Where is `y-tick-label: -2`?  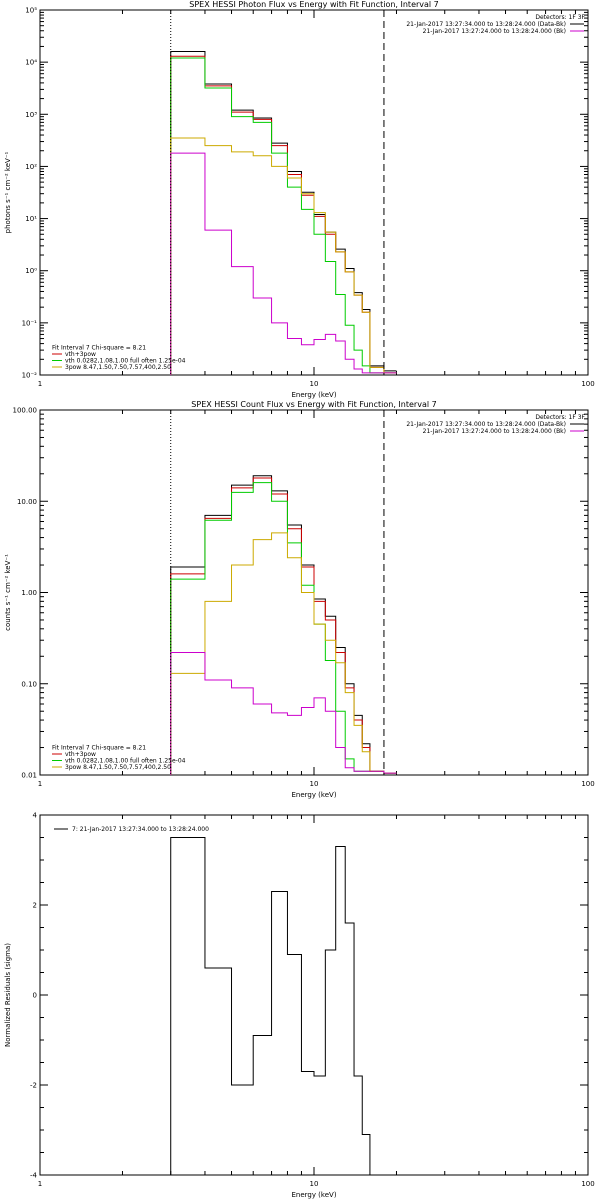
y-tick-label: -2 is located at coordinates (33, 1086).